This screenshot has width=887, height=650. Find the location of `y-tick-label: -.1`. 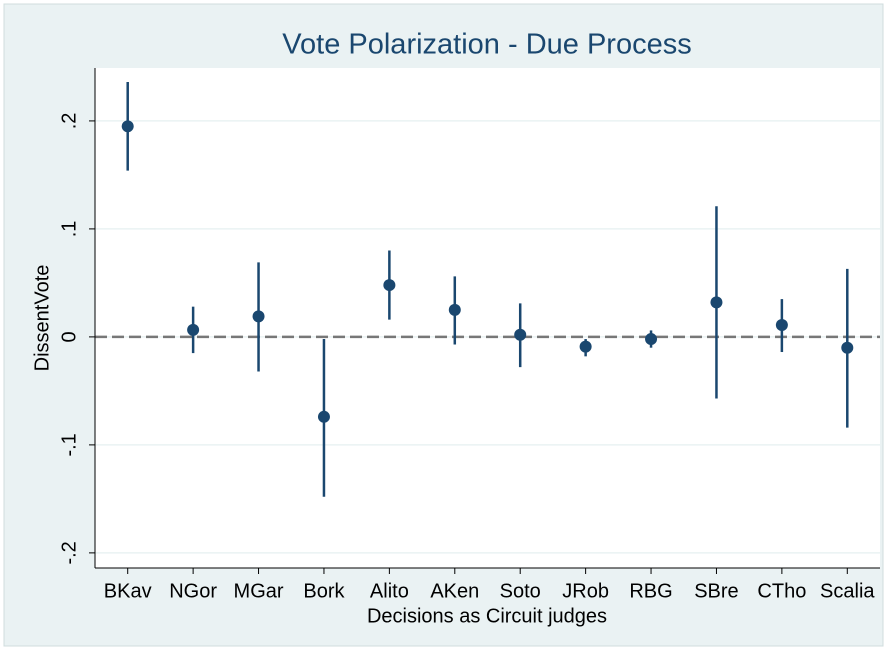

y-tick-label: -.1 is located at coordinates (69, 444).